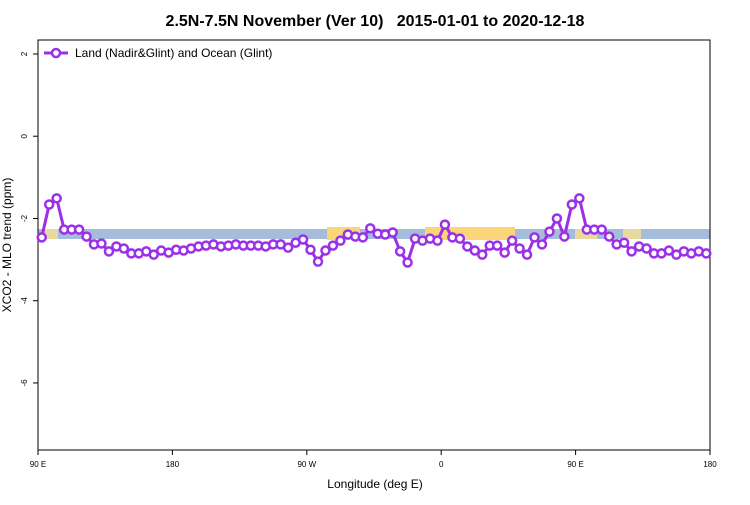 The height and width of the screenshot is (505, 750). Describe the element at coordinates (7, 245) in the screenshot. I see `y-axis-label: XCO2 - MLO trend (ppm)` at that location.